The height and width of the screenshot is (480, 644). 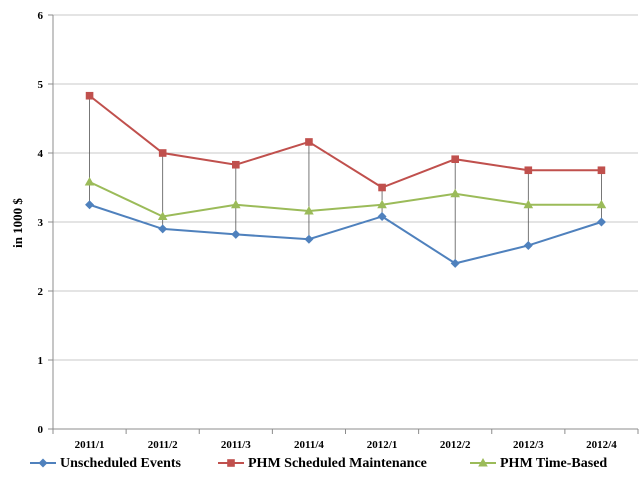 What do you see at coordinates (41, 16) in the screenshot?
I see `y-tick-label-6: 6` at bounding box center [41, 16].